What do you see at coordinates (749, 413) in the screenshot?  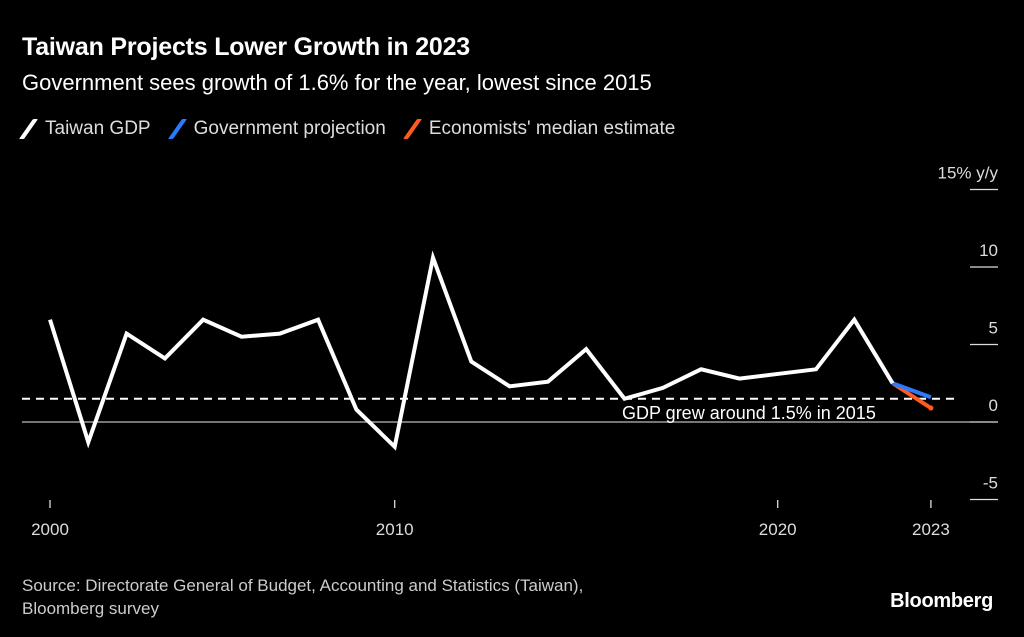 I see `annotation-2015: GDP grew around 1.5% in 2015` at bounding box center [749, 413].